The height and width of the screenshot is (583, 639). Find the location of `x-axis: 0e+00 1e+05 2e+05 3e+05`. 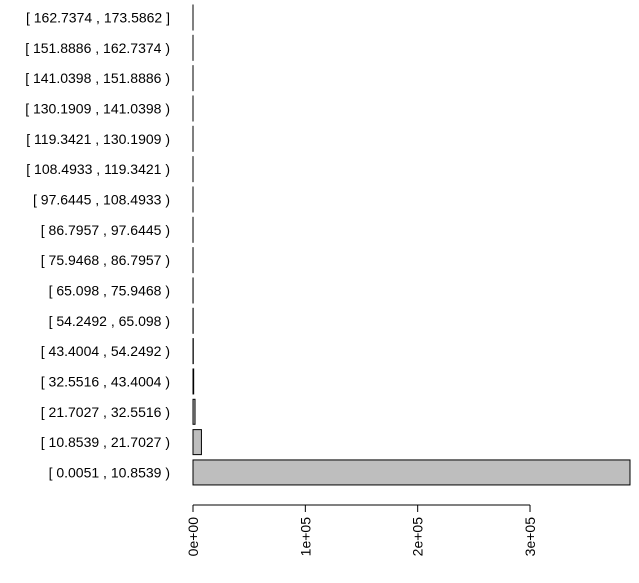

x-axis: 0e+00 1e+05 2e+05 3e+05 is located at coordinates (361, 530).